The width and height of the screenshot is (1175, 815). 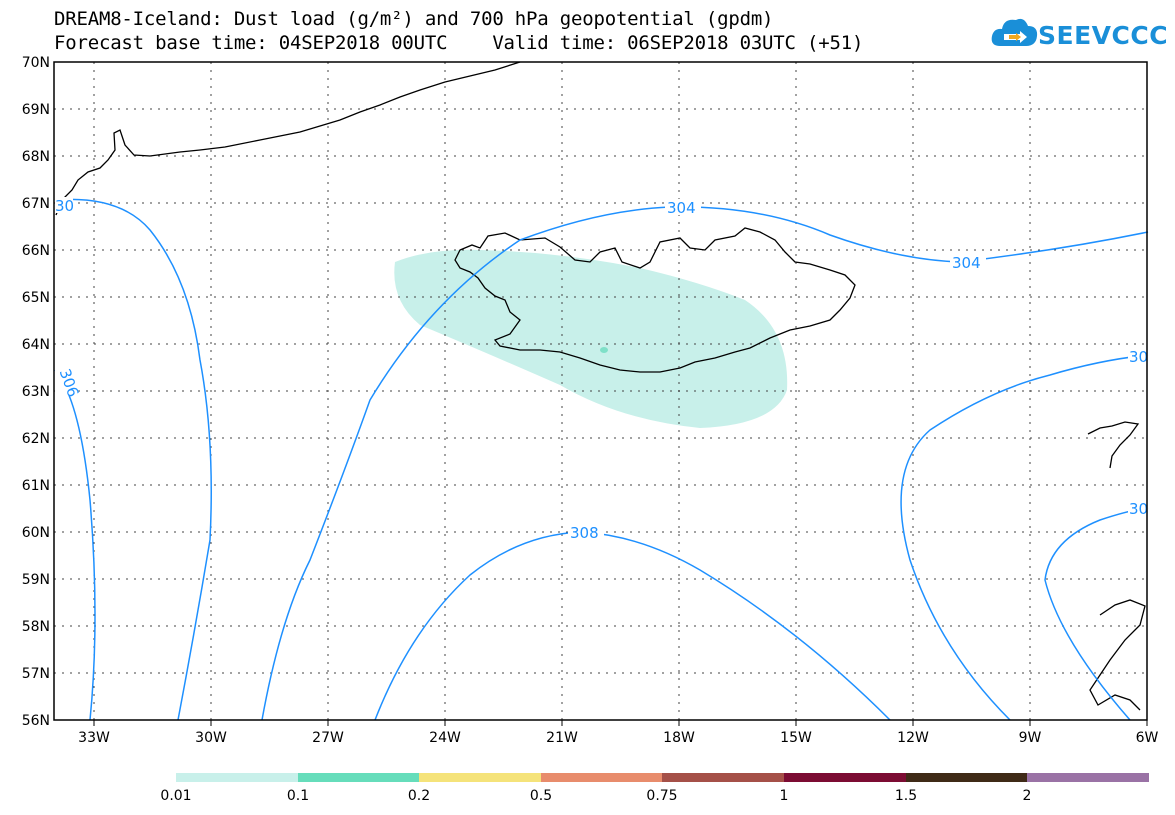 What do you see at coordinates (36, 204) in the screenshot?
I see `lat-label: 67N` at bounding box center [36, 204].